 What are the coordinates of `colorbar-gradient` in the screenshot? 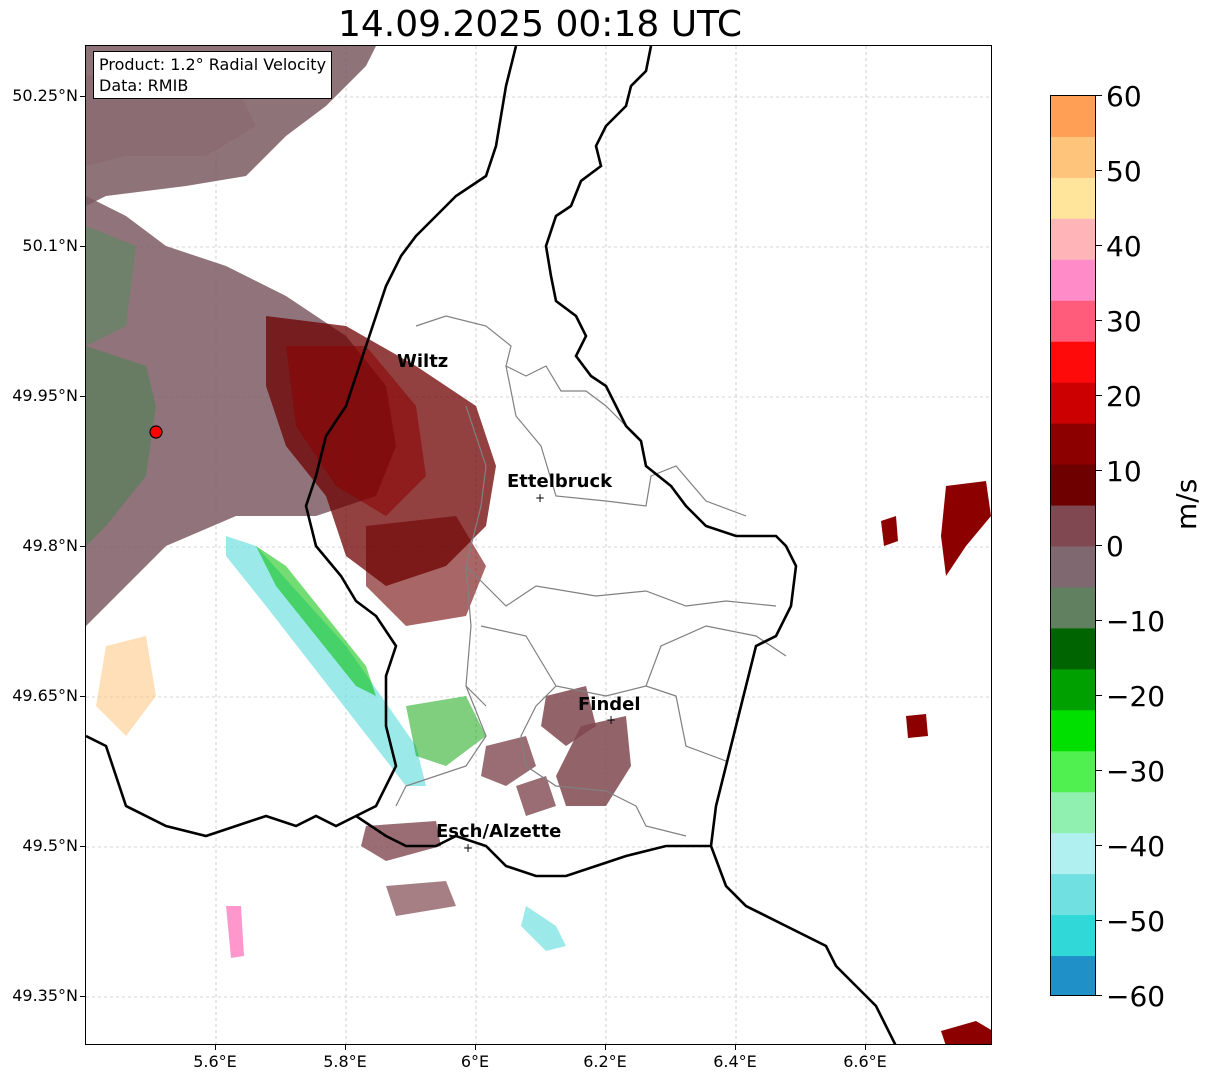 It's located at (1073, 545).